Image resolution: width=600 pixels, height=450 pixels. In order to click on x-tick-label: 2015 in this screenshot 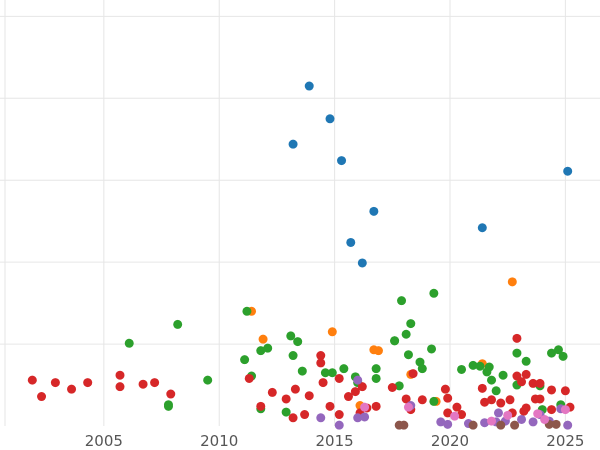, I will do `click(335, 441)`.